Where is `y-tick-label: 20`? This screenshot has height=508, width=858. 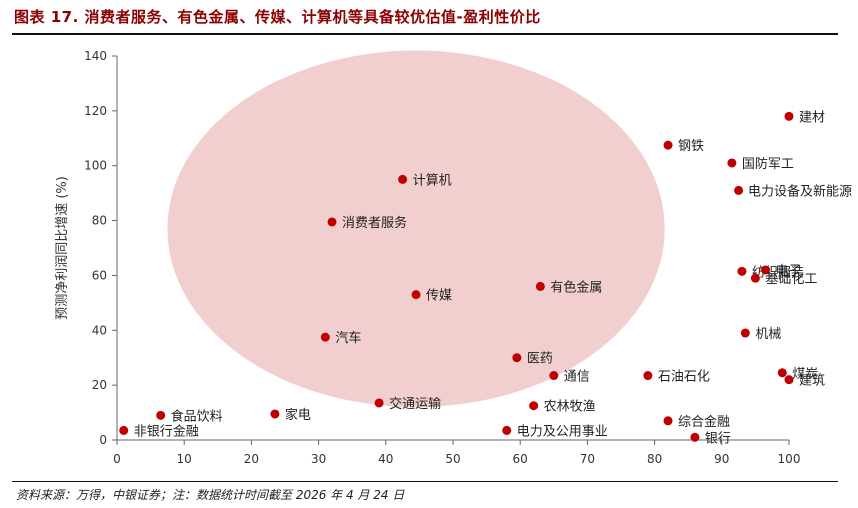 y-tick-label: 20 is located at coordinates (99, 385).